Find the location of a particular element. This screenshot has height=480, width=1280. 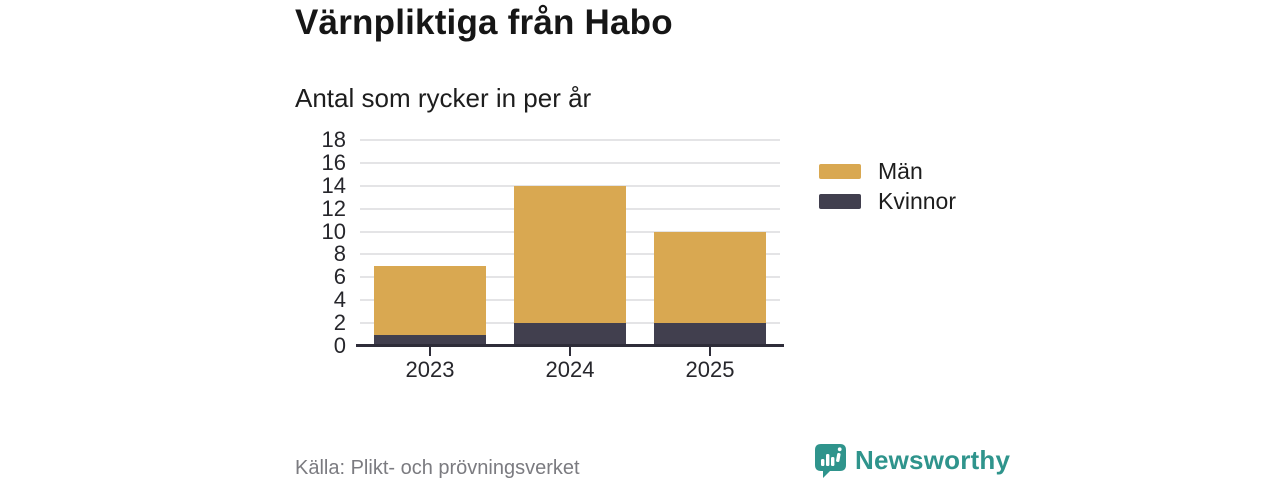

y-tick-label: 0 is located at coordinates (339, 345).